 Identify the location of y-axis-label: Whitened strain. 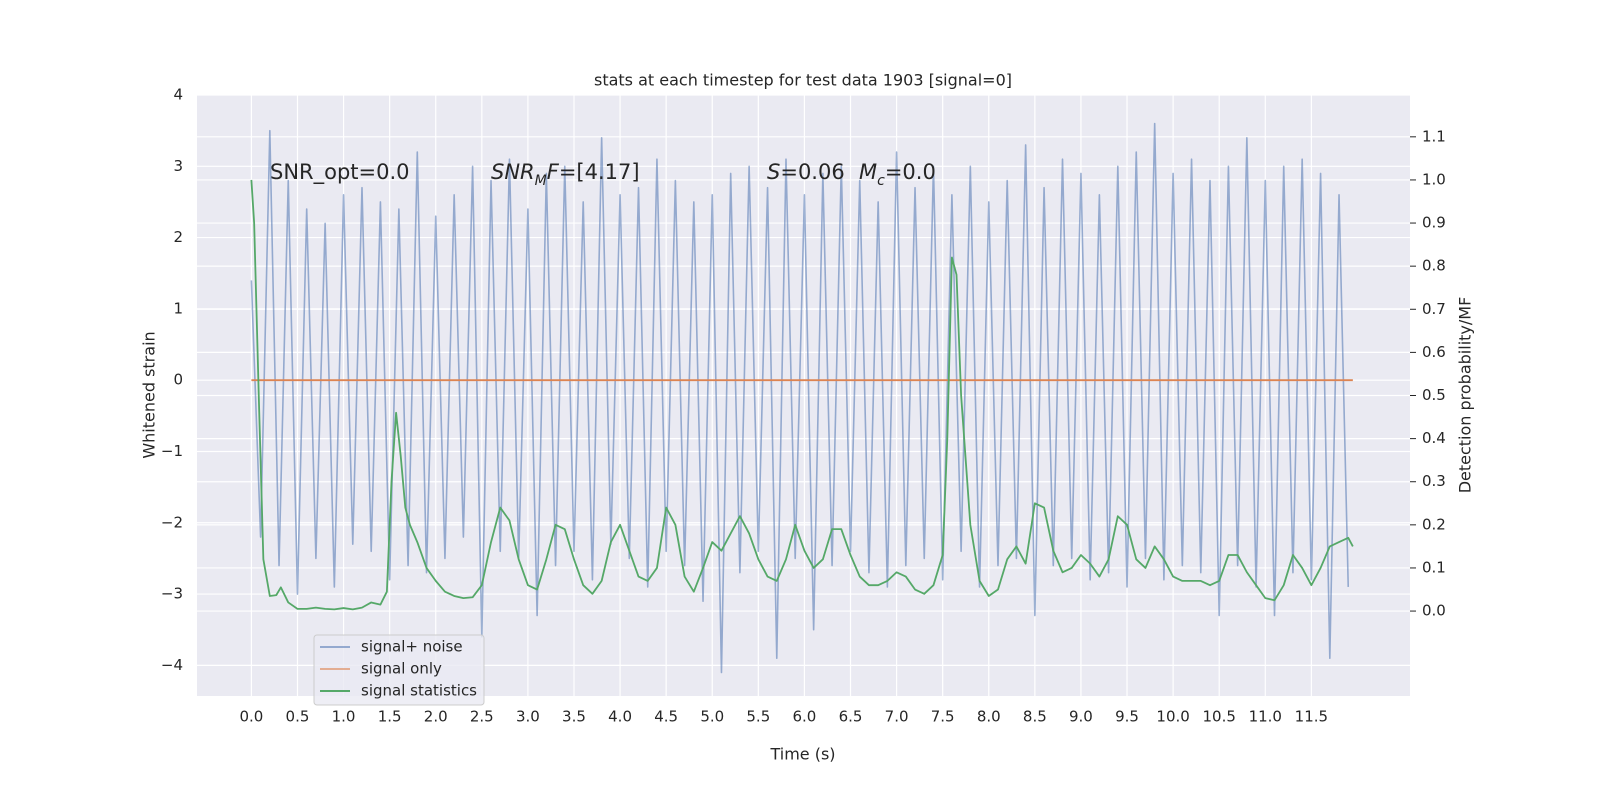
(149, 394).